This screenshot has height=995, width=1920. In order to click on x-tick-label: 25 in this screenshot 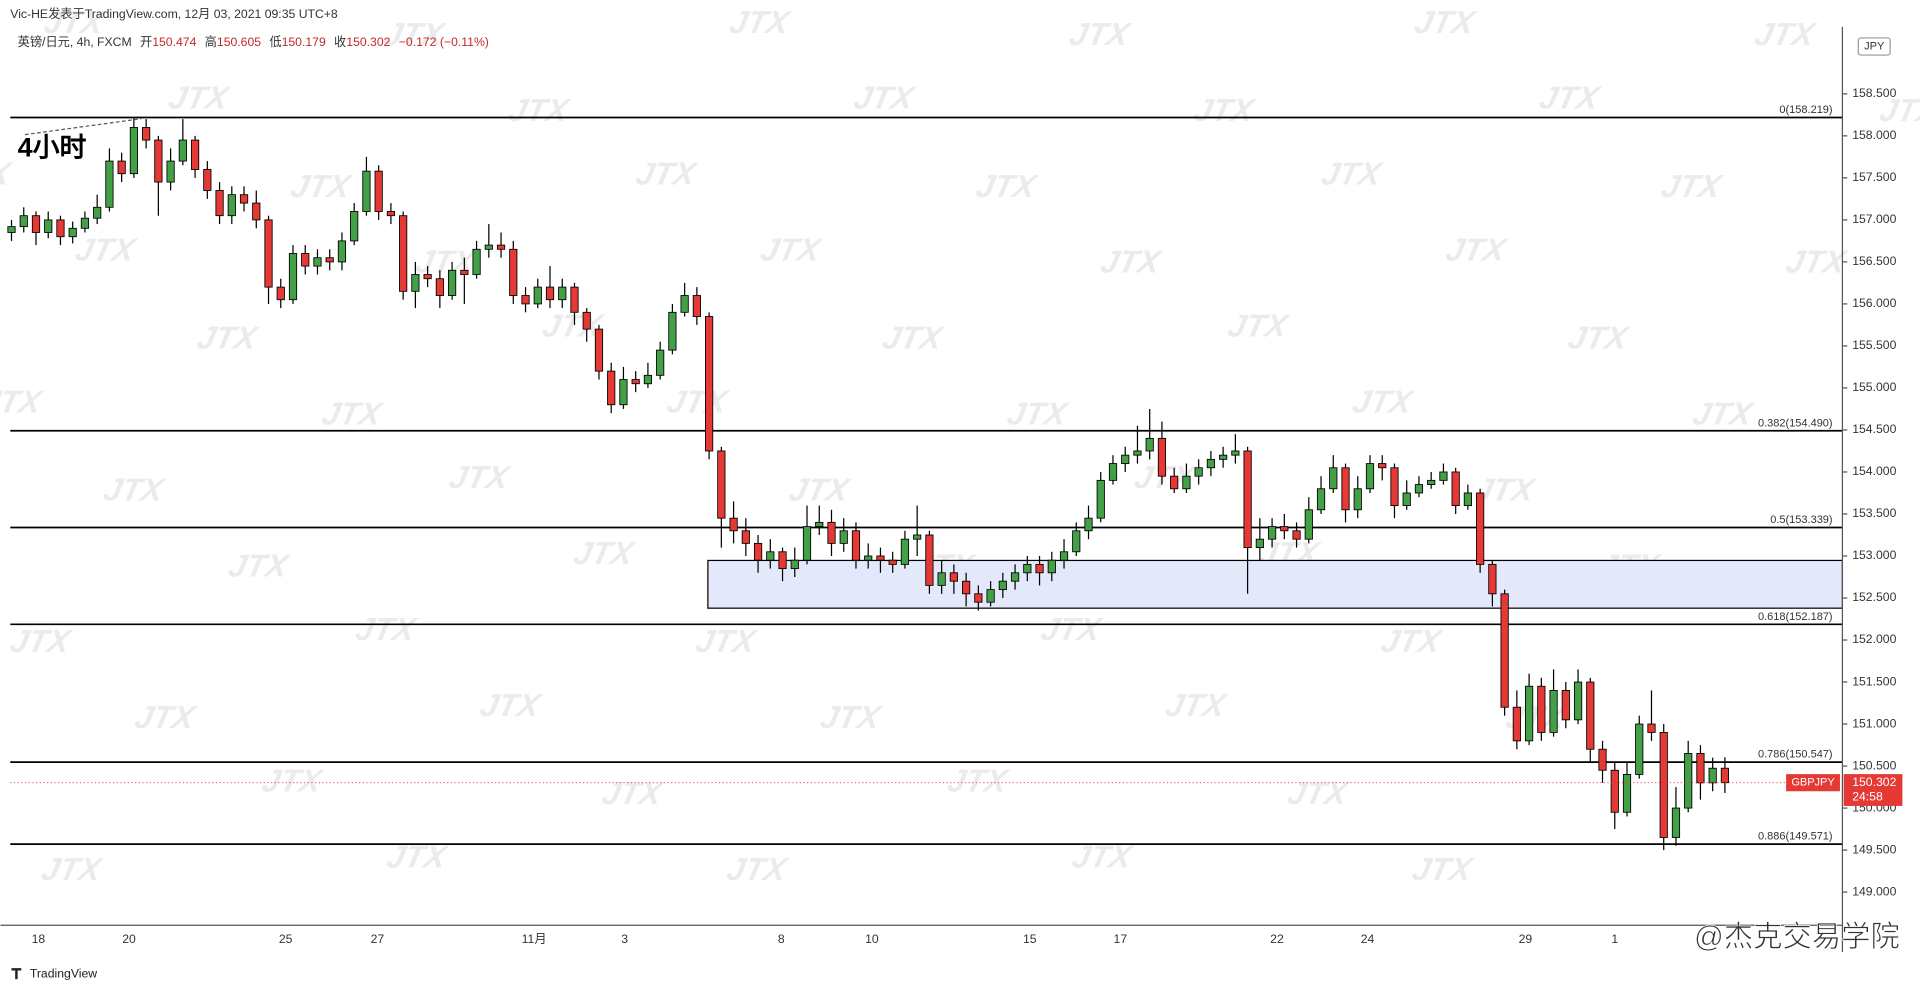, I will do `click(286, 939)`.